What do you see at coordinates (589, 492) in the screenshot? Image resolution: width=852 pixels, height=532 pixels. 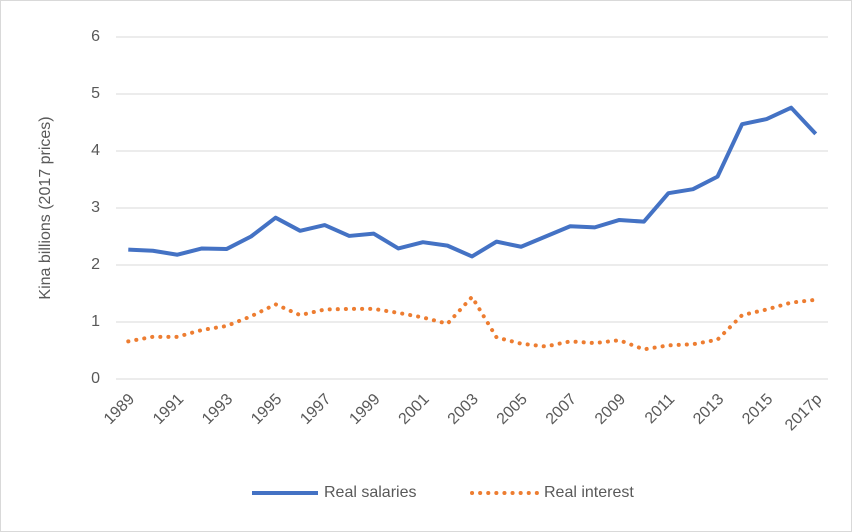 I see `legend-label: Real interest` at bounding box center [589, 492].